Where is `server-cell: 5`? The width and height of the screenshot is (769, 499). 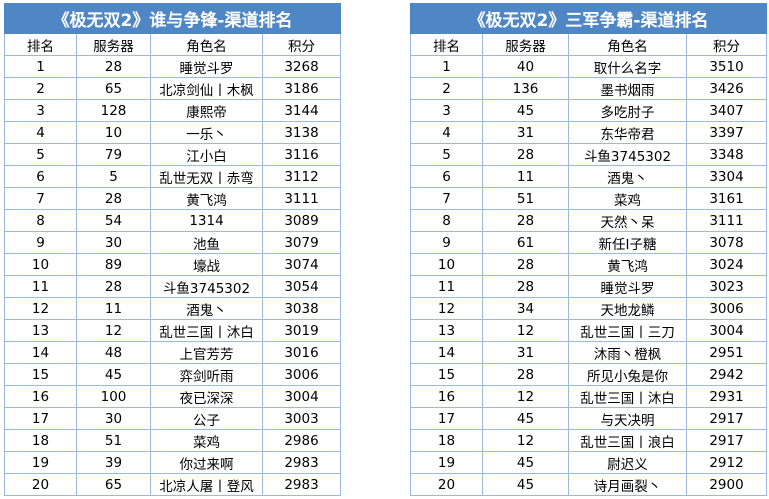
server-cell: 5 is located at coordinates (113, 176).